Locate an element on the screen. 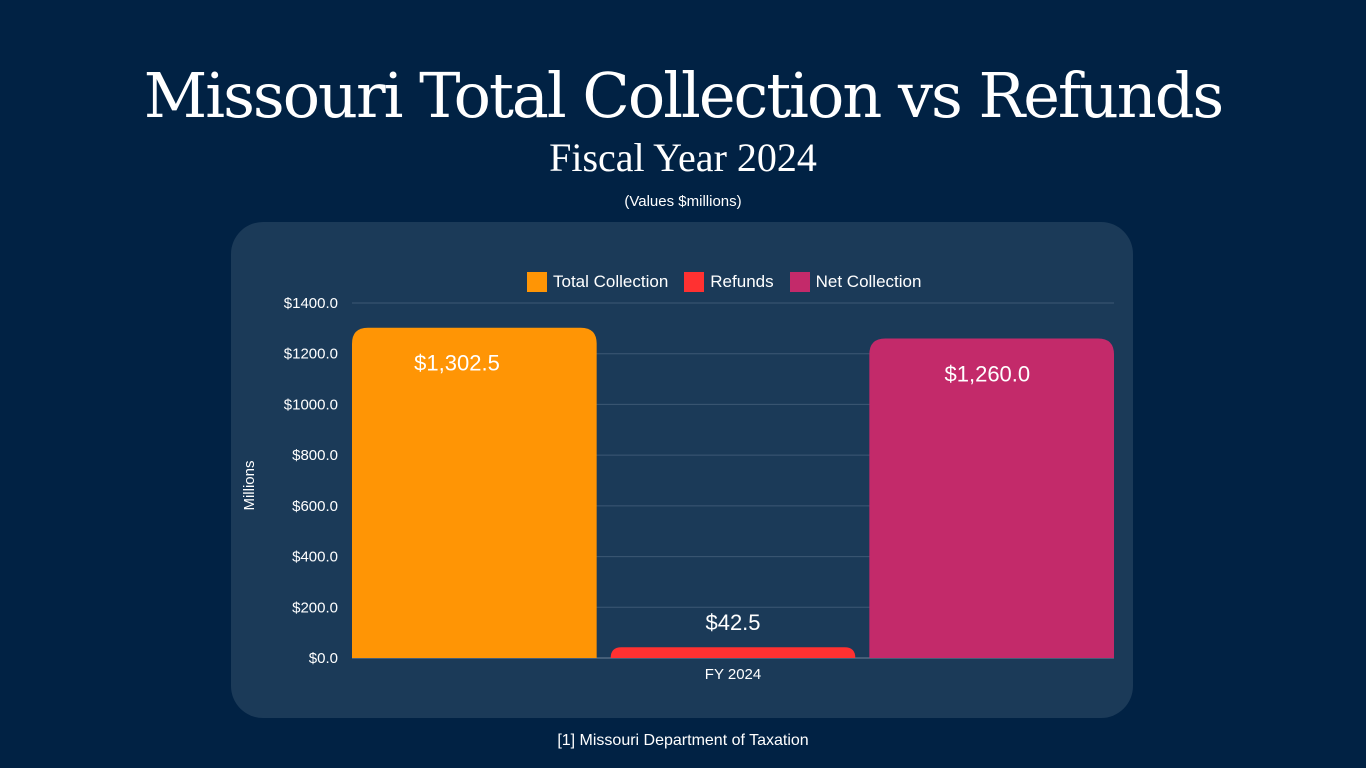 The image size is (1366, 768). y-tick-label: $1000.0 is located at coordinates (311, 404).